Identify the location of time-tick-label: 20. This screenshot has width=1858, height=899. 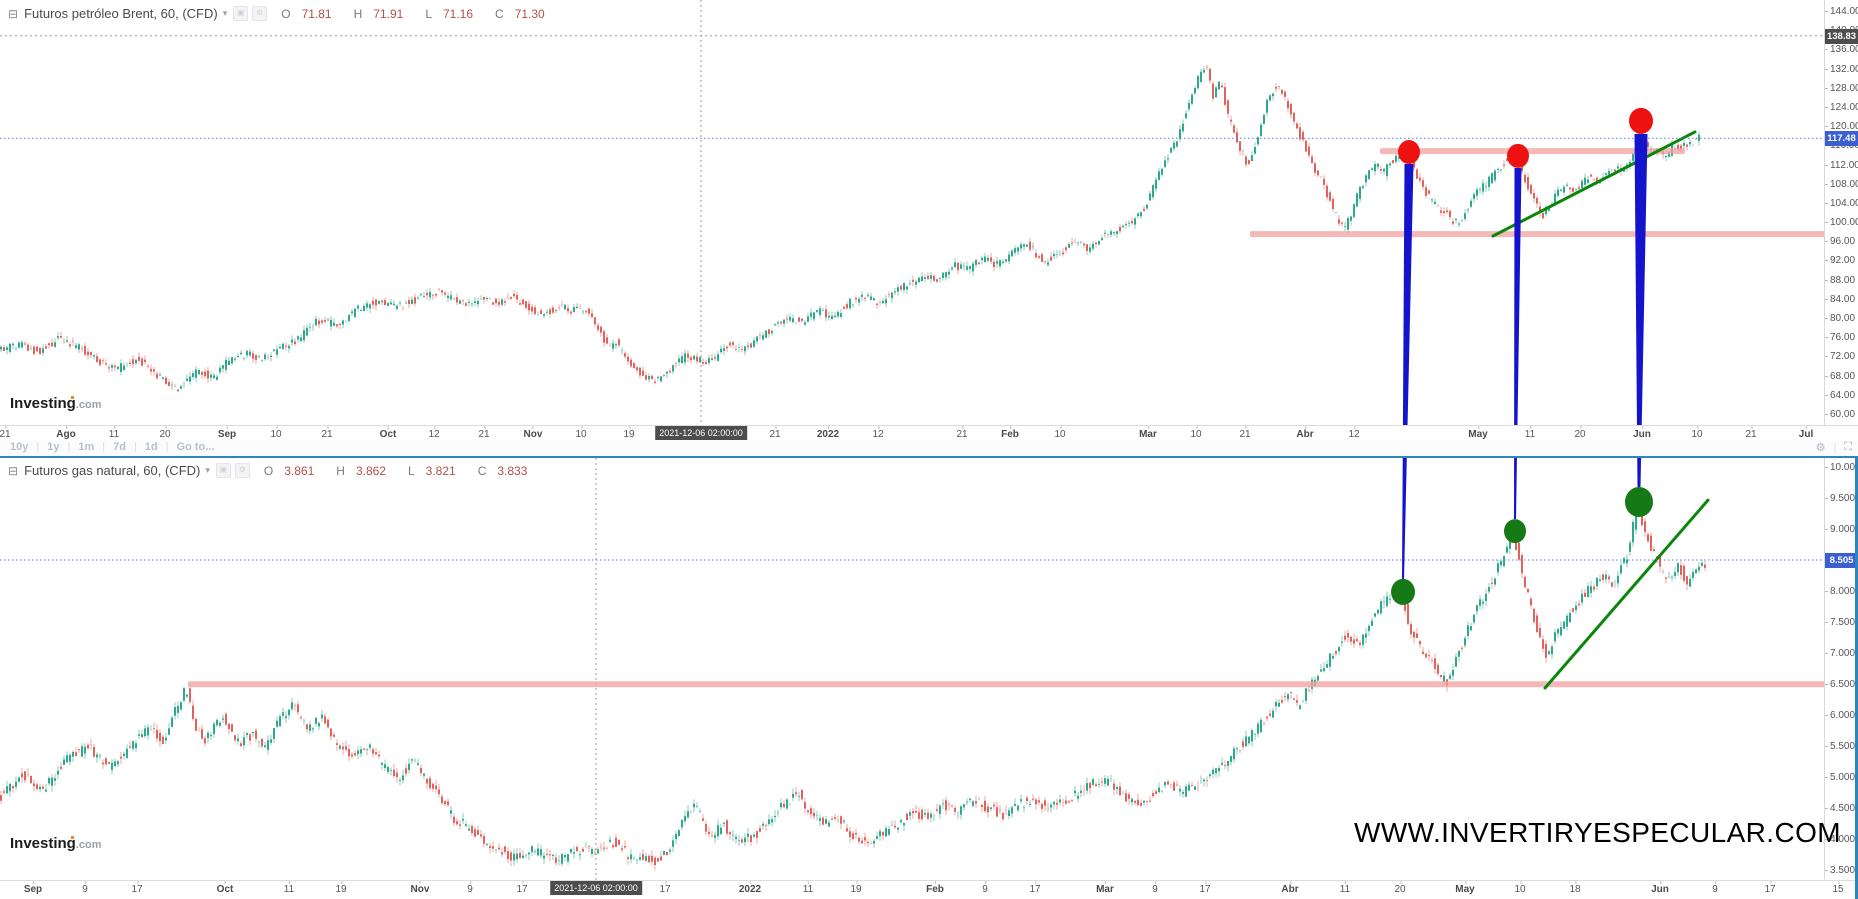
(1580, 433).